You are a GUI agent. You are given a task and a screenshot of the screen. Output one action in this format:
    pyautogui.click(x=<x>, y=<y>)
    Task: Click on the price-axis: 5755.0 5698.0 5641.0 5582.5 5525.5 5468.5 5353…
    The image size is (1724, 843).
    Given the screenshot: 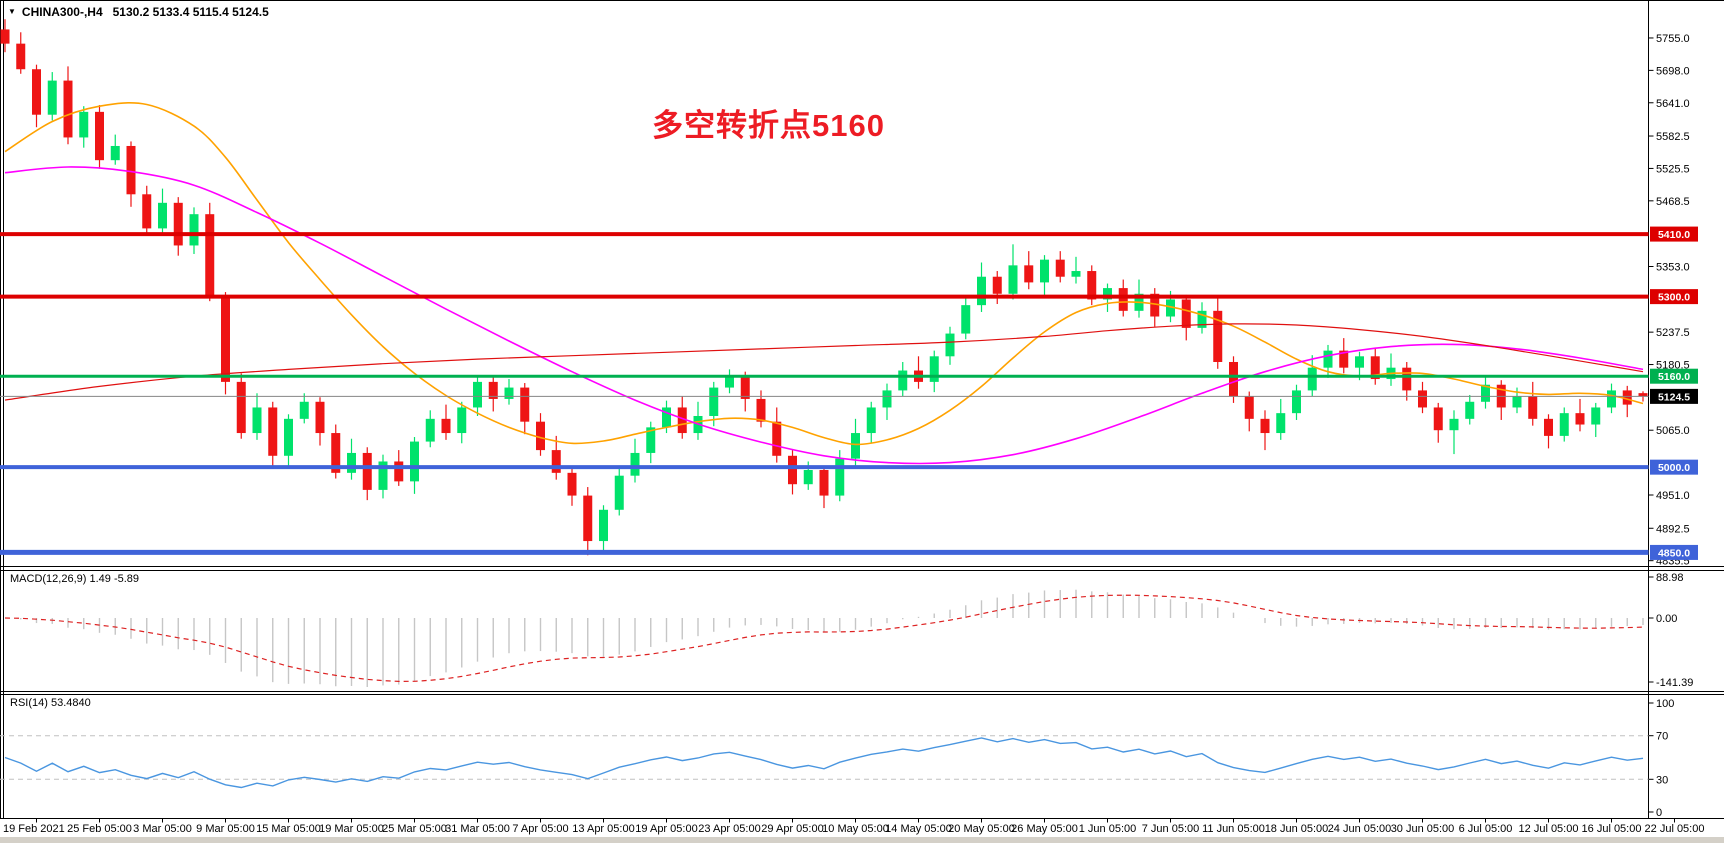 What is the action you would take?
    pyautogui.click(x=1673, y=300)
    